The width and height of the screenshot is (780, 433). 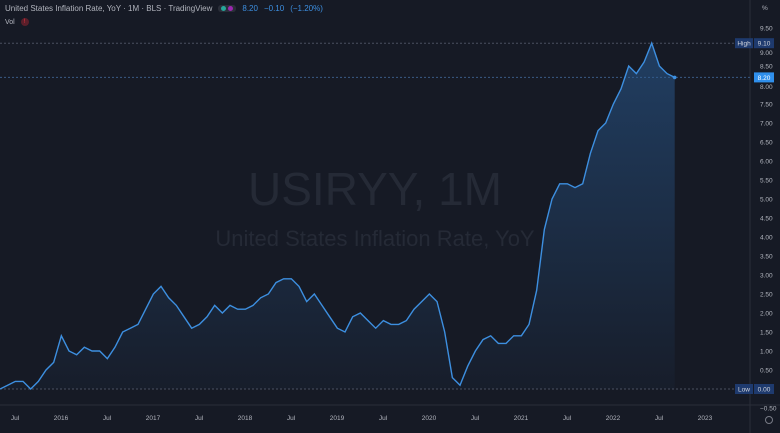 What do you see at coordinates (768, 409) in the screenshot?
I see `y-tick-label: −0.50` at bounding box center [768, 409].